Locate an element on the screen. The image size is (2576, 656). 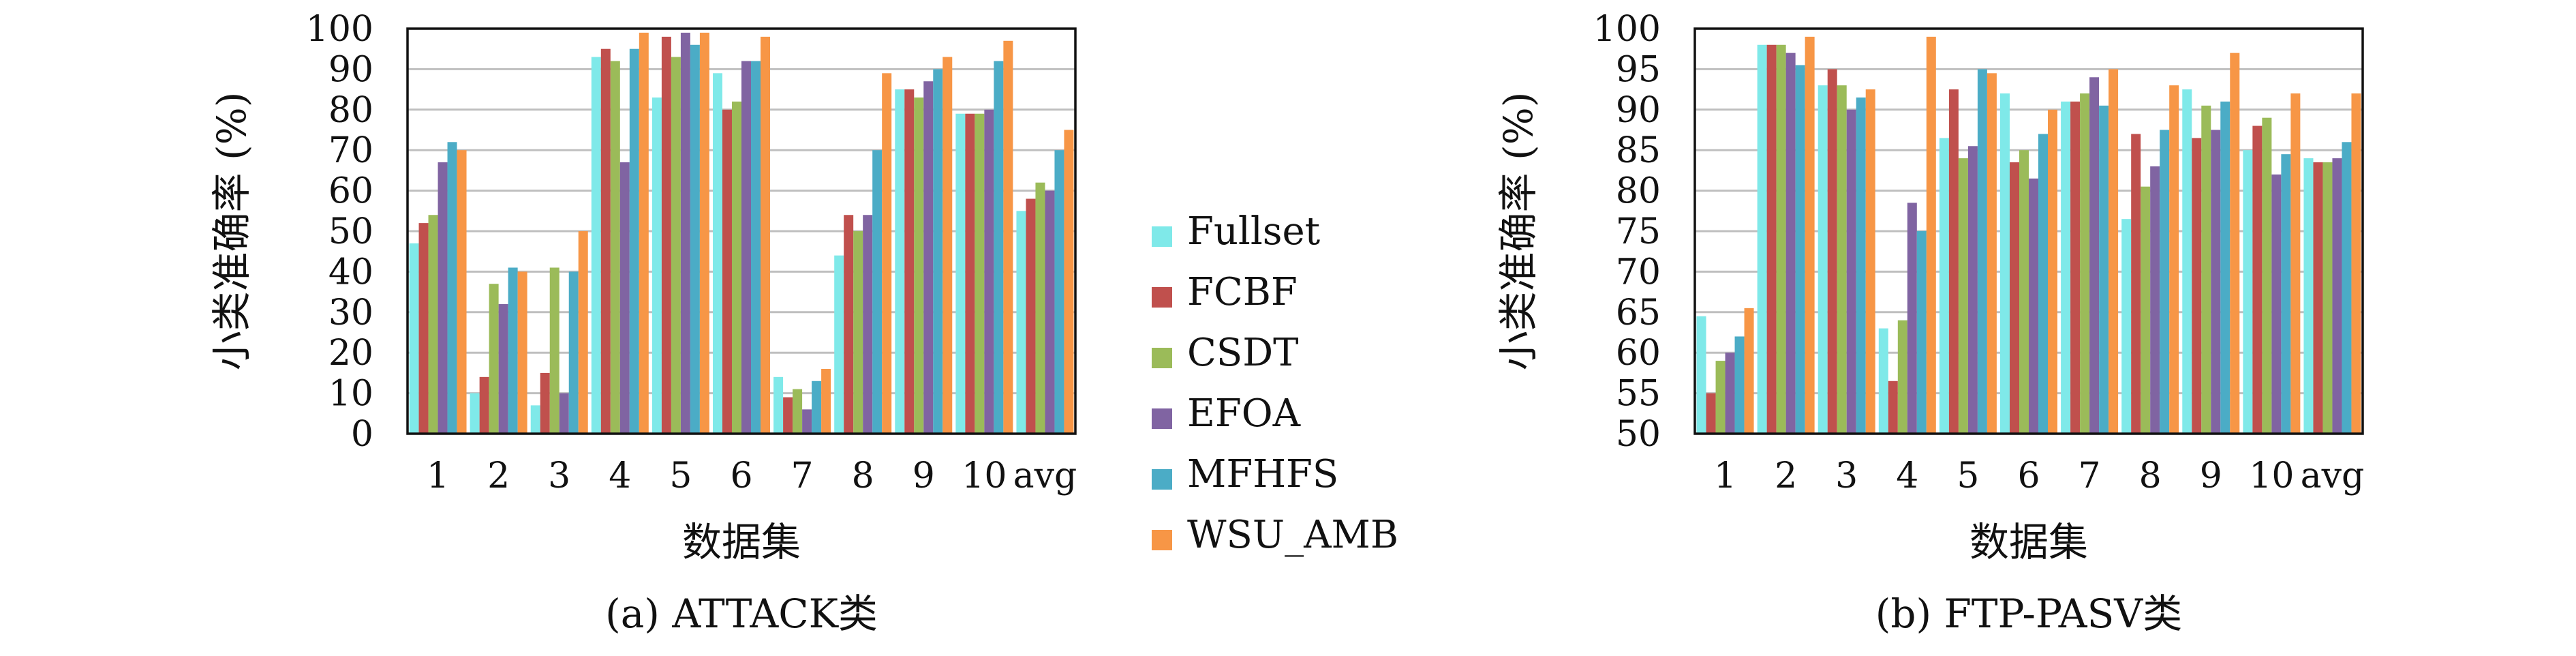
legend-label: EFOA is located at coordinates (1244, 414).